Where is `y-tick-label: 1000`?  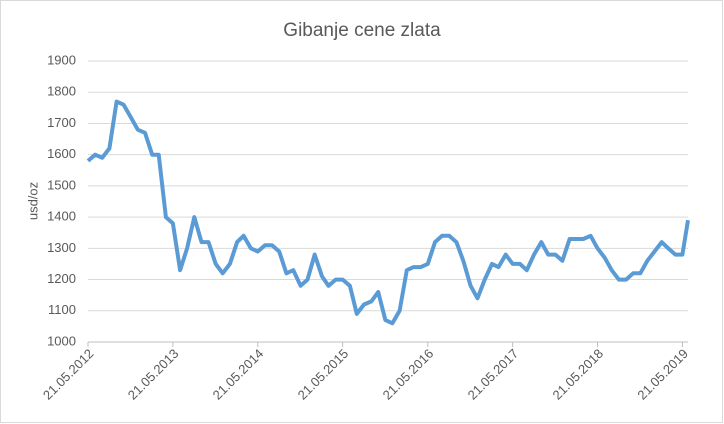 y-tick-label: 1000 is located at coordinates (61, 340).